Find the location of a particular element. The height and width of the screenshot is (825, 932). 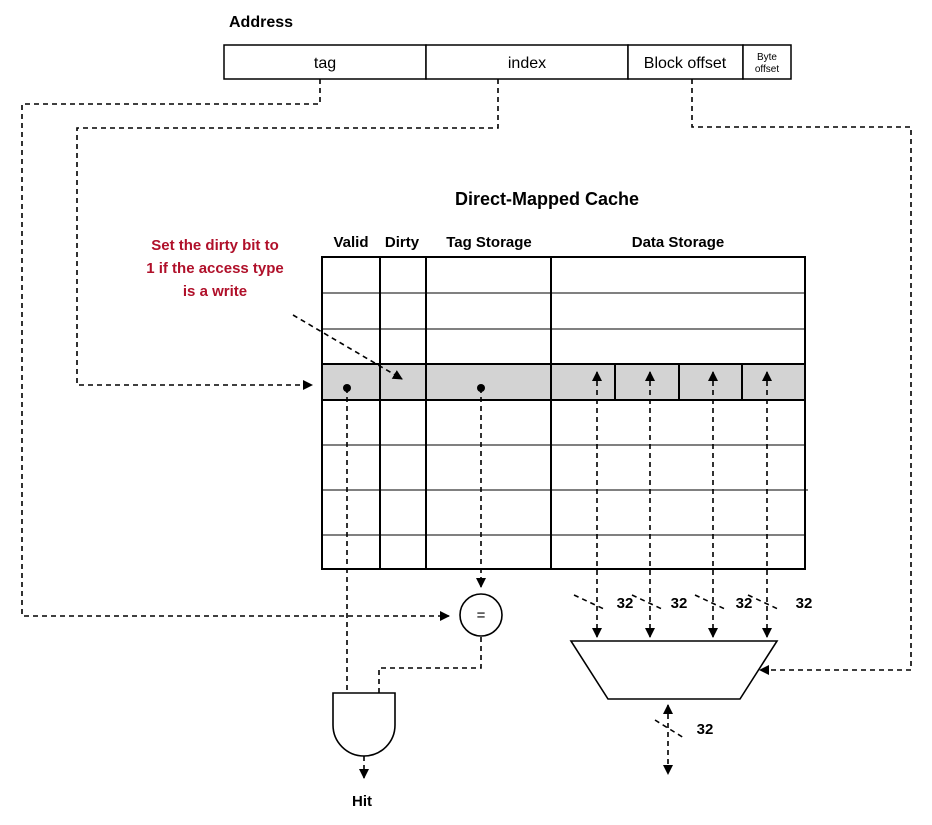

annotation-line-2: 1 if the access type is located at coordinates (215, 268).